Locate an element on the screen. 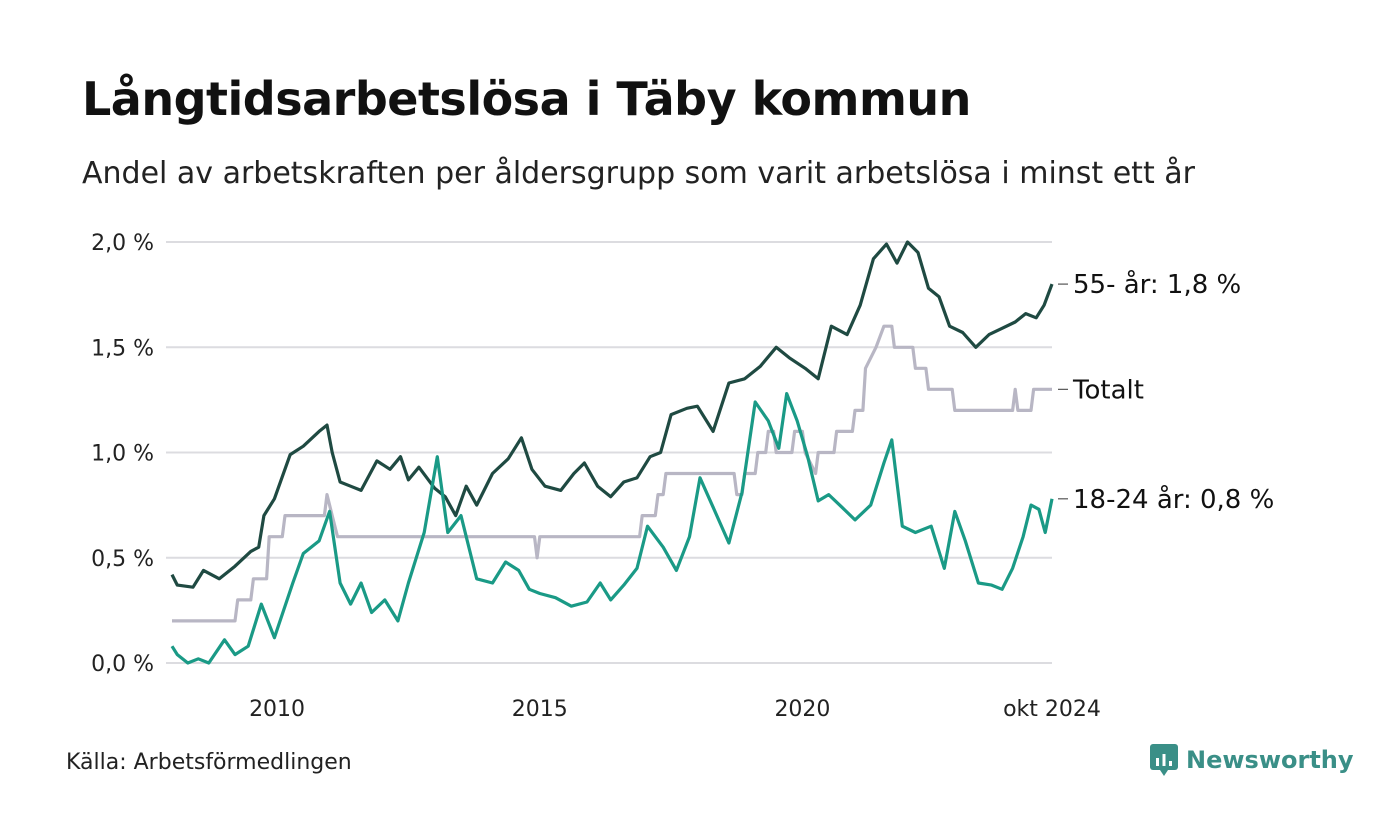 The width and height of the screenshot is (1400, 840). y-axis-ticks: 0,0 % 0,5 % 1,0 % 1,5 % 2,0 % is located at coordinates (122, 454).